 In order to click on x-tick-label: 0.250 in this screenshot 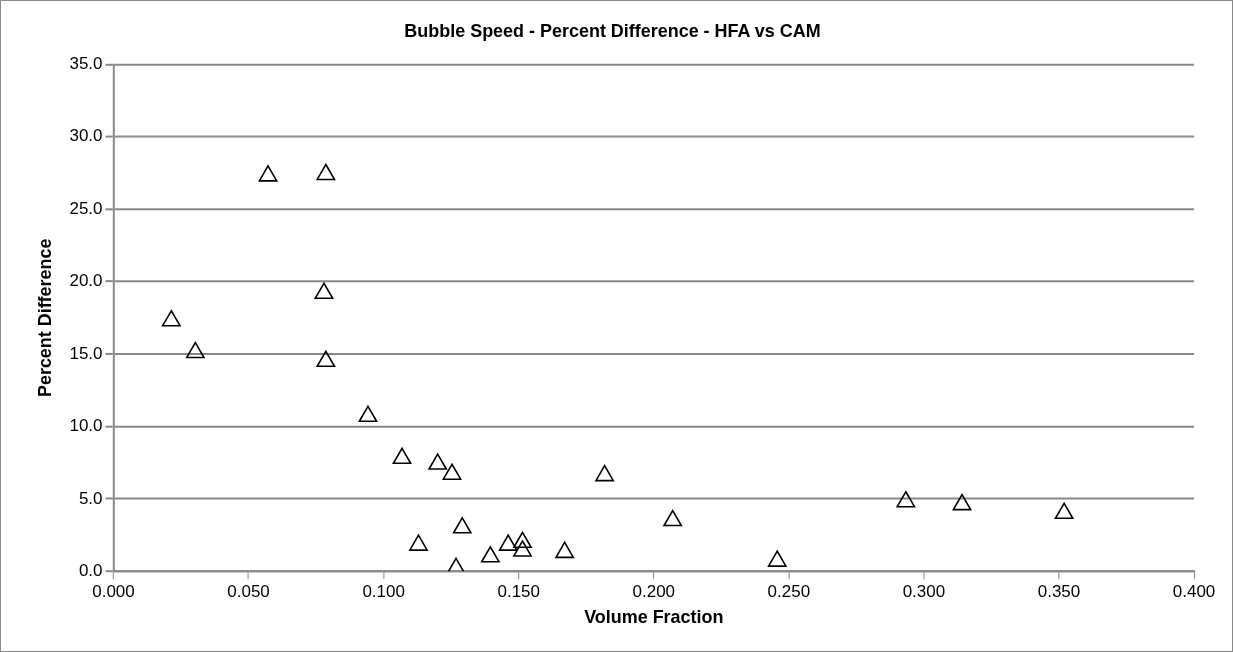, I will do `click(789, 592)`.